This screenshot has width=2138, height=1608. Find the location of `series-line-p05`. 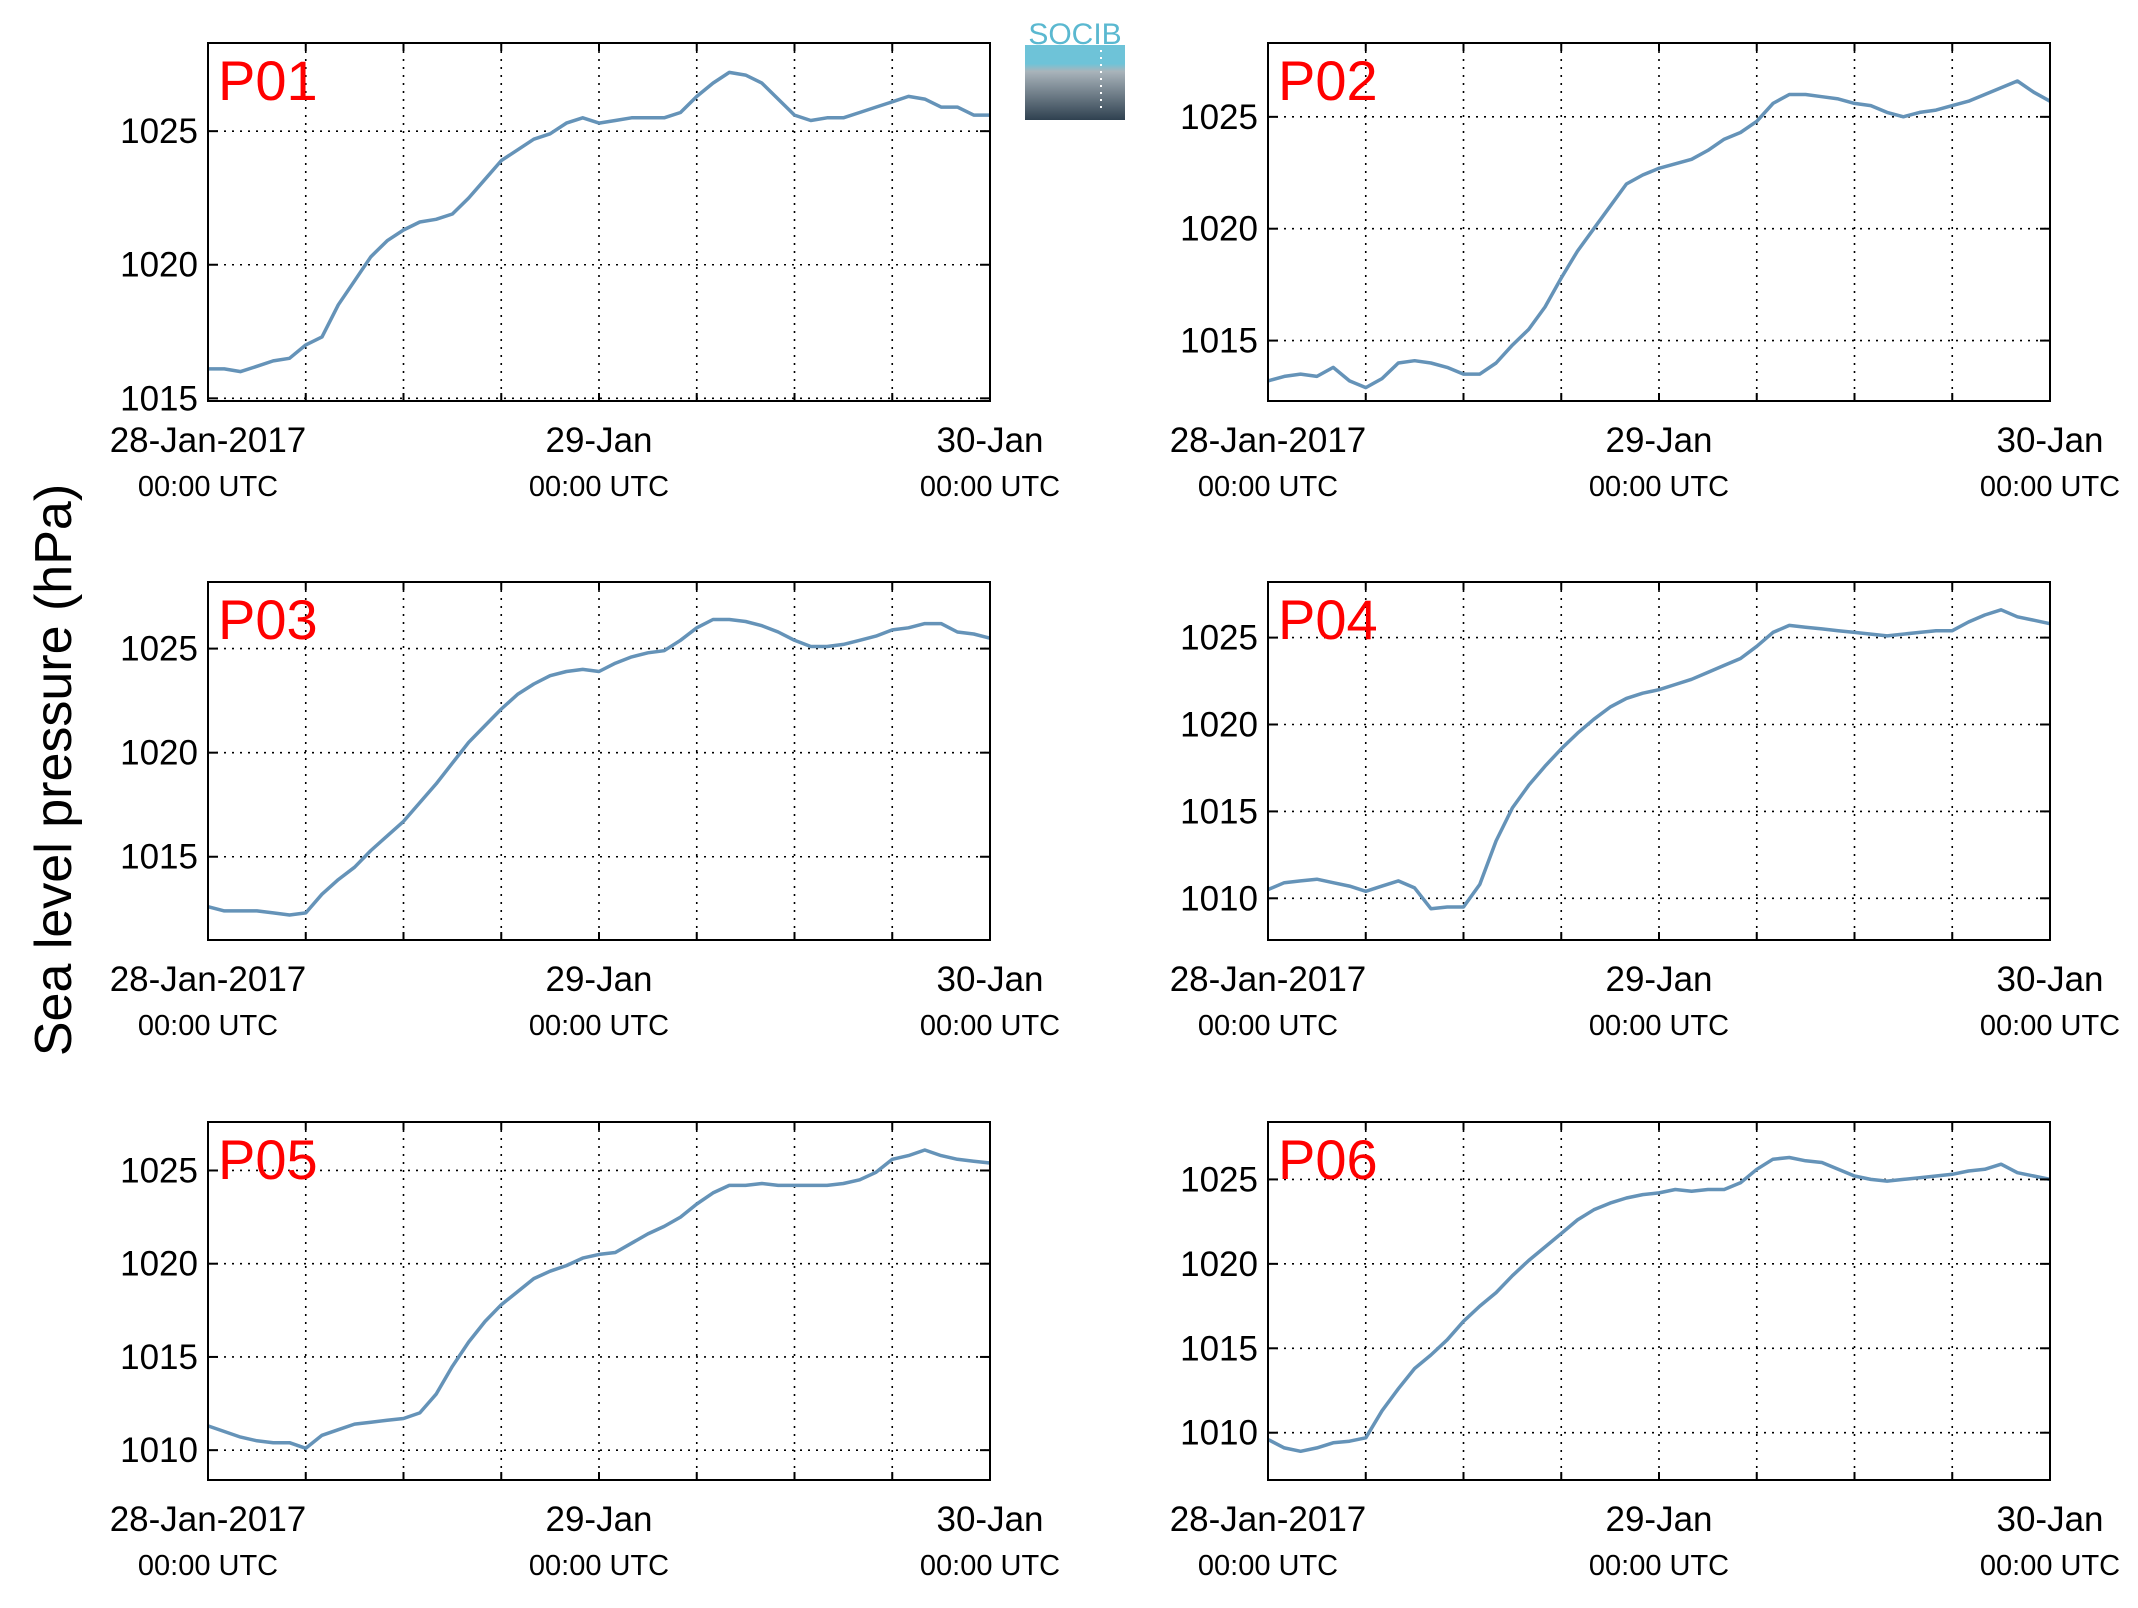

series-line-p05 is located at coordinates (599, 1299).